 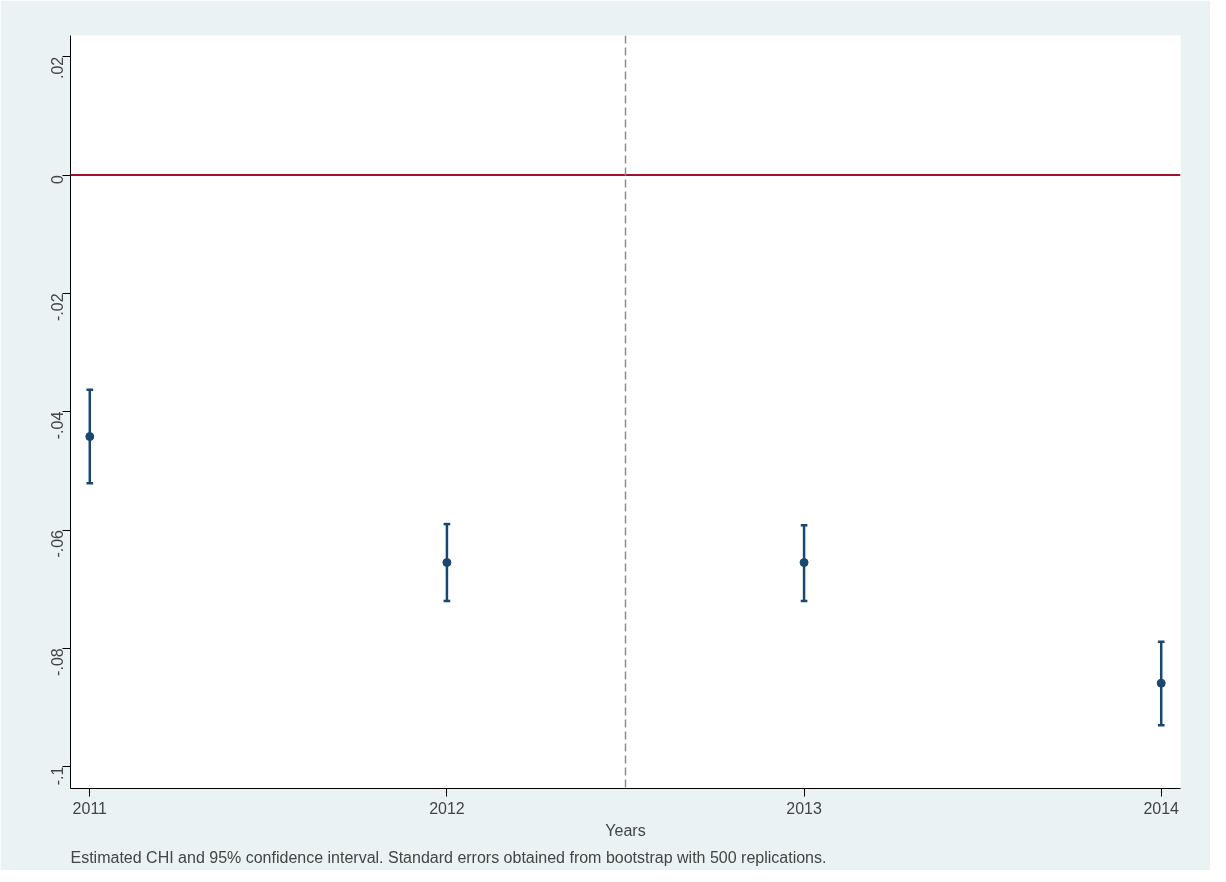 I want to click on y-tick-label: -.06, so click(x=58, y=543).